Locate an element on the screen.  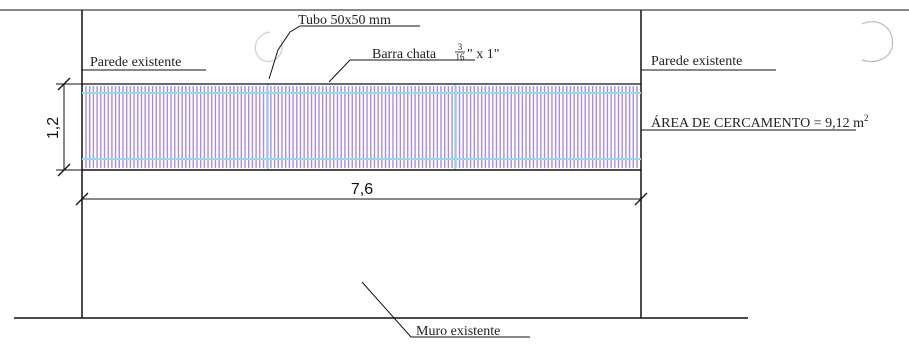
label-muro: Muro existente is located at coordinates (445, 310).